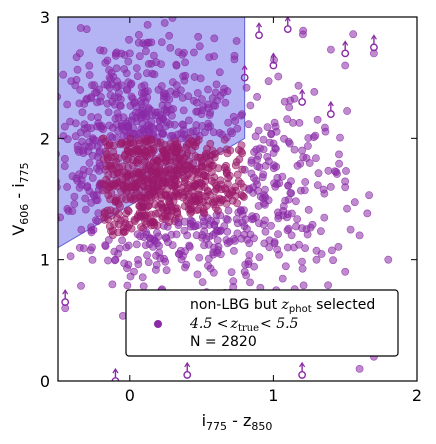 The width and height of the screenshot is (436, 444). What do you see at coordinates (158, 324) in the screenshot?
I see `legend-marker` at bounding box center [158, 324].